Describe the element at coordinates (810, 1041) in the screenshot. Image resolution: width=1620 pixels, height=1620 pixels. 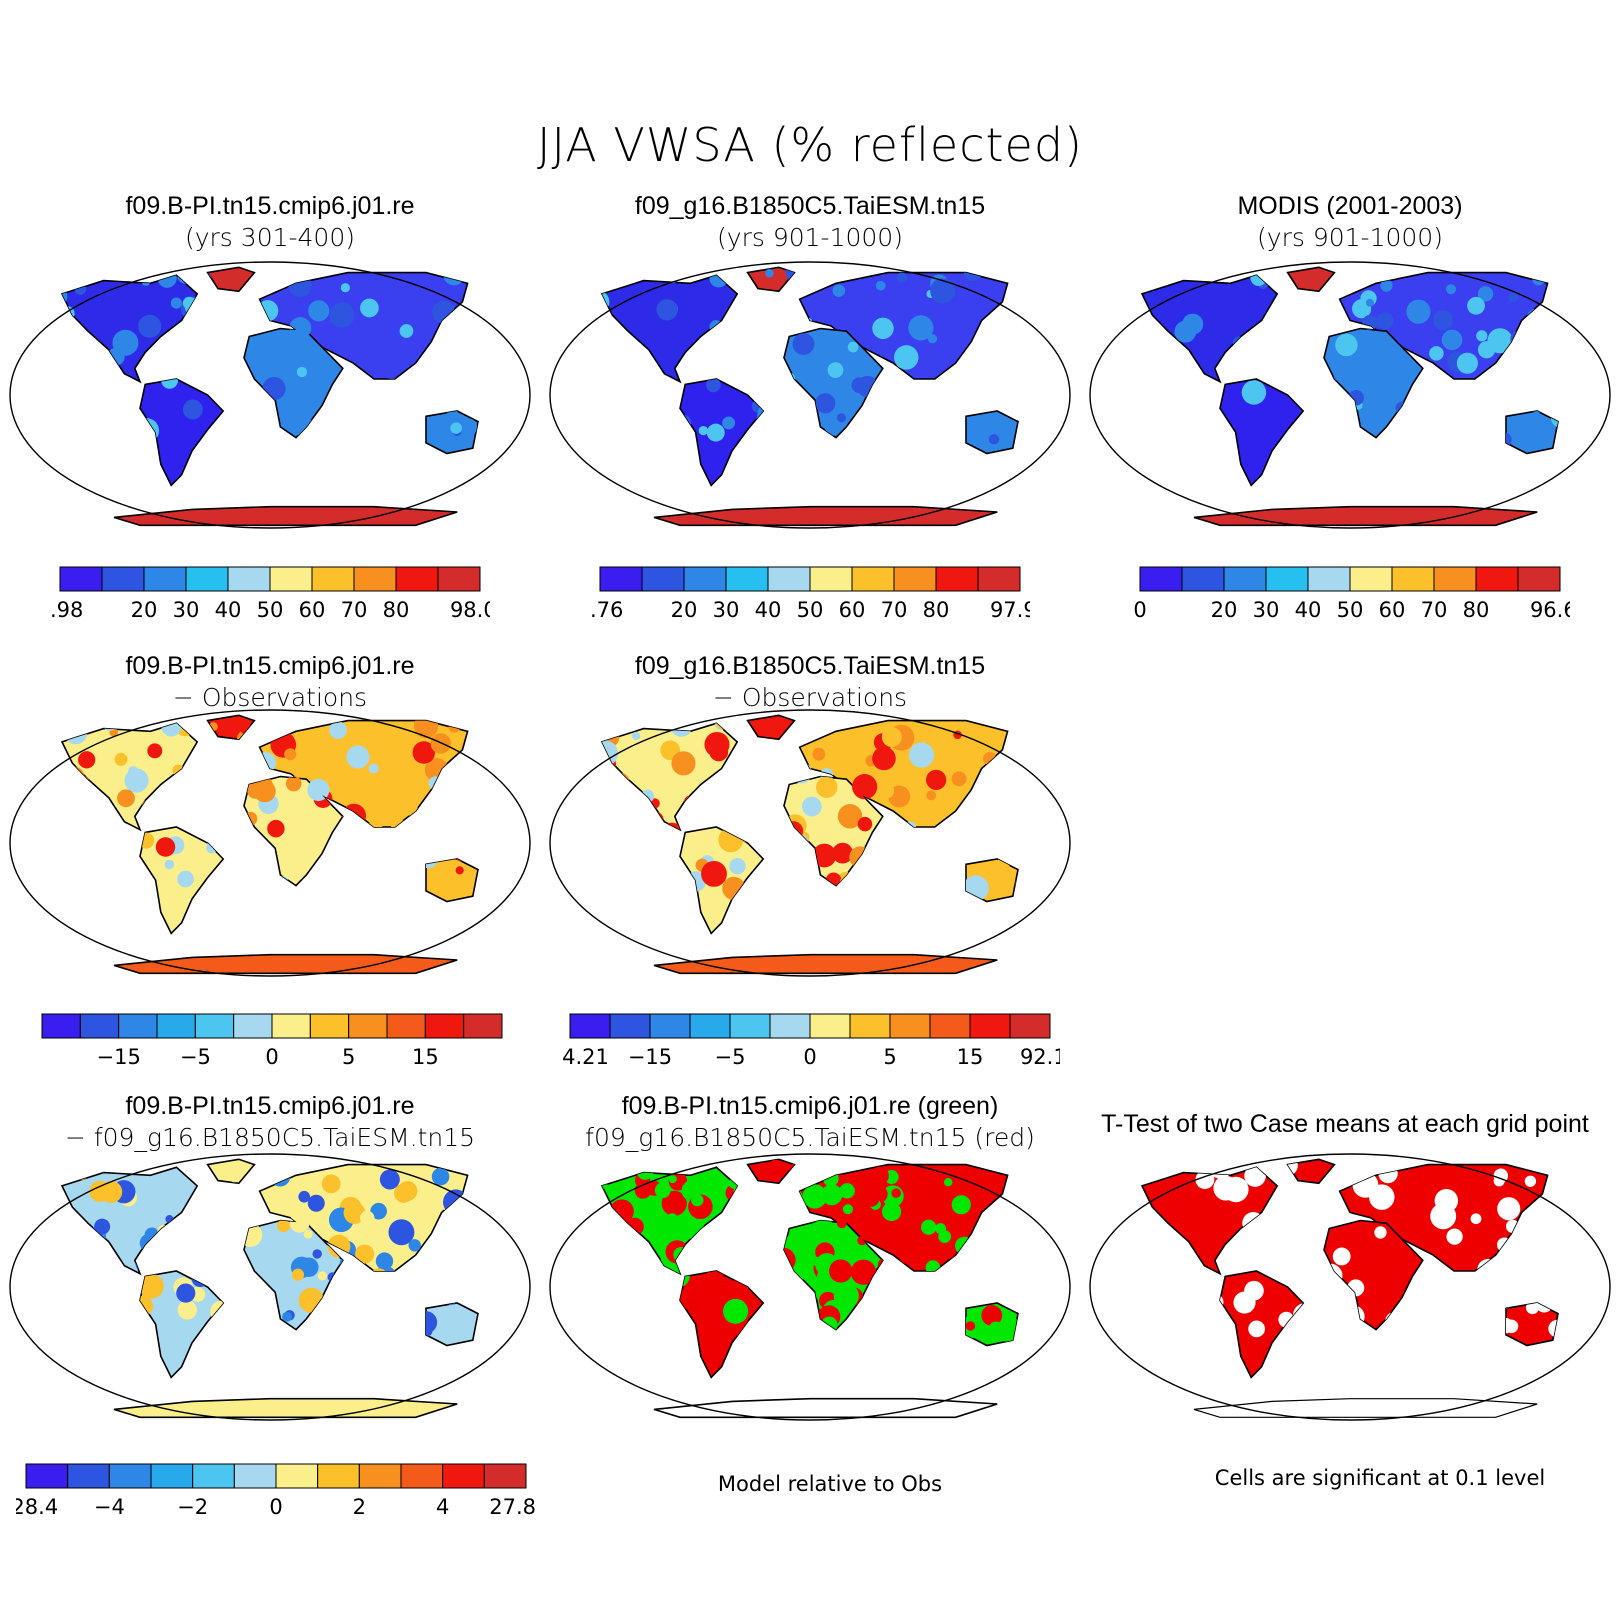
I see `colorbar-5: −24.21 −15 −5 0 5 15 92.19` at that location.